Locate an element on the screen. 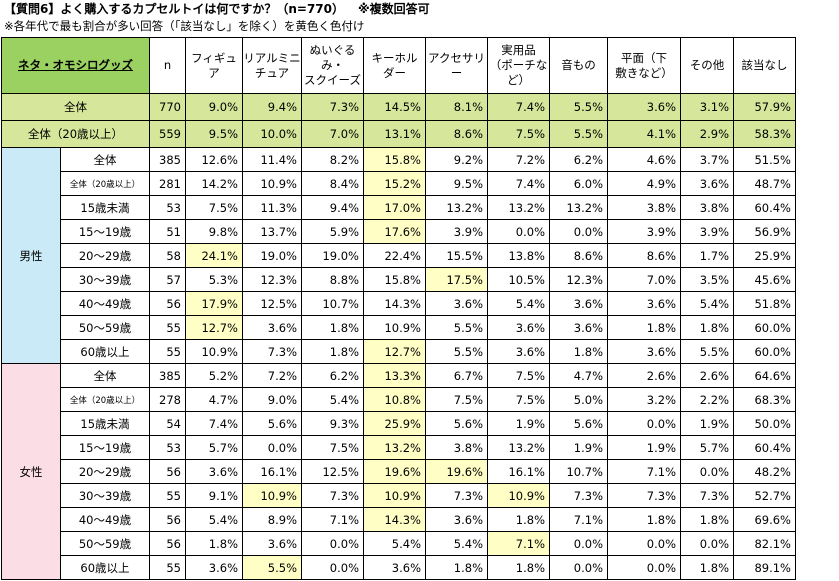 The width and height of the screenshot is (839, 581). value-cell: 10.5% is located at coordinates (518, 279).